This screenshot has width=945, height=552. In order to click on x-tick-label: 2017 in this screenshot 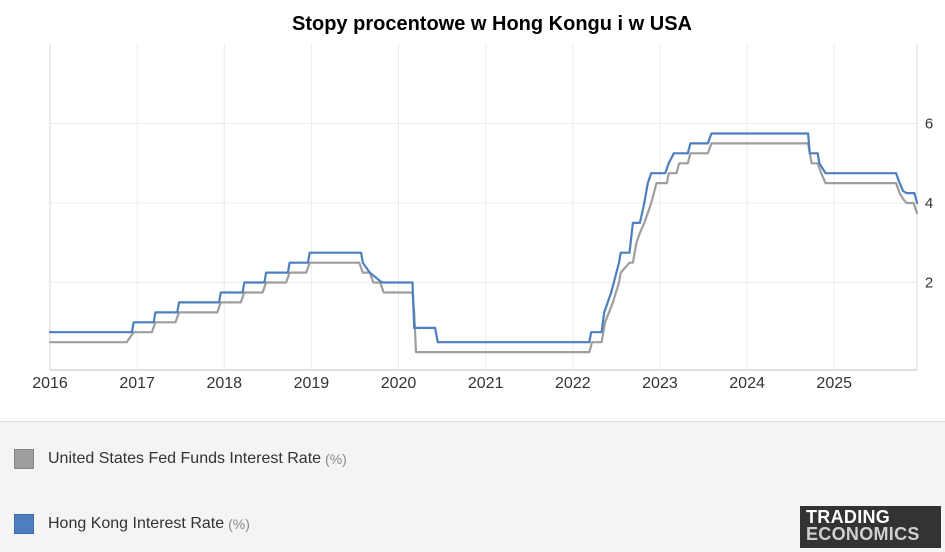, I will do `click(137, 383)`.